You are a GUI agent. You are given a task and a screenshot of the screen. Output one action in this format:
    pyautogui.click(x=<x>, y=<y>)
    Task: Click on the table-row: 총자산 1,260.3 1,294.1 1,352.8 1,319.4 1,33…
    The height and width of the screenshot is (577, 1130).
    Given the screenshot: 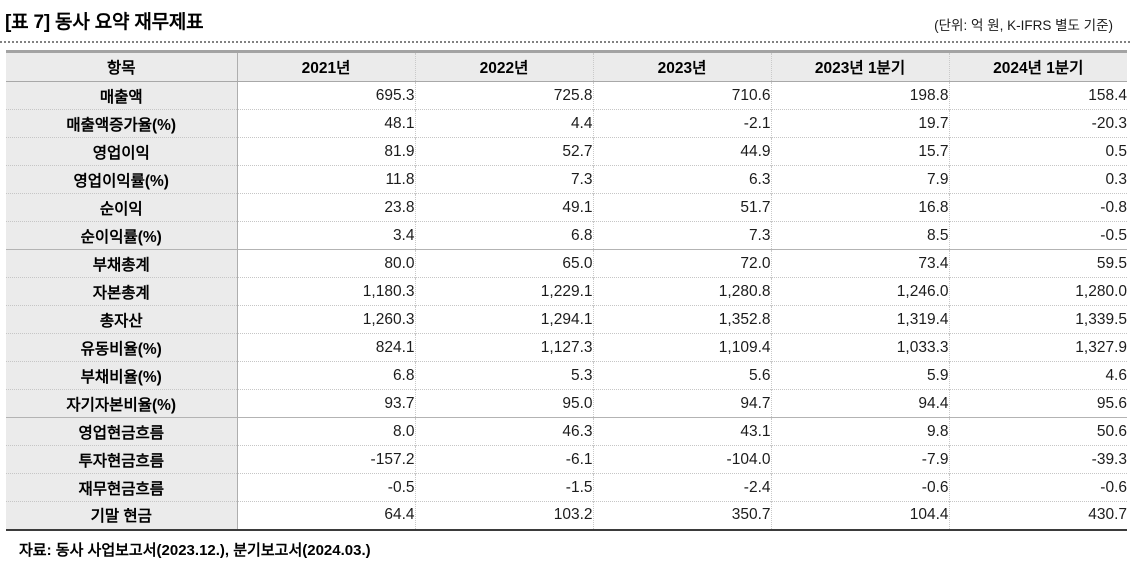 What is the action you would take?
    pyautogui.click(x=566, y=319)
    